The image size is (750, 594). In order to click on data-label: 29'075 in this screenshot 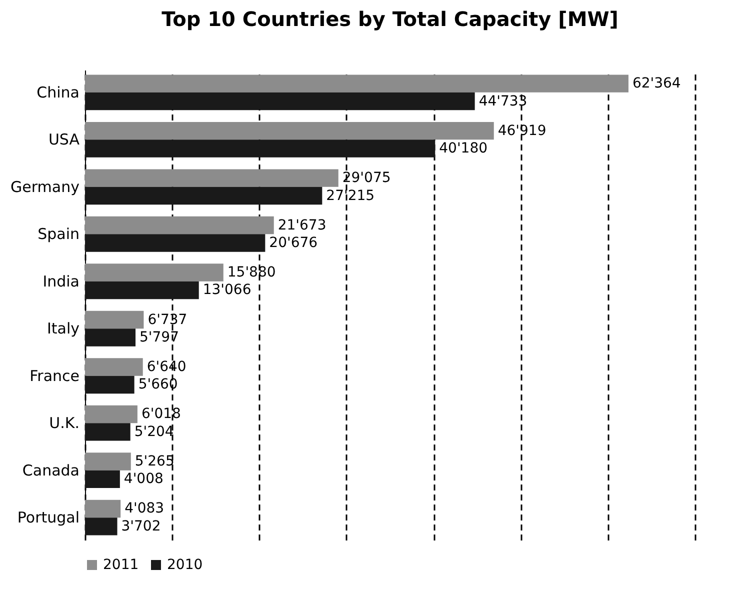, I will do `click(366, 178)`.